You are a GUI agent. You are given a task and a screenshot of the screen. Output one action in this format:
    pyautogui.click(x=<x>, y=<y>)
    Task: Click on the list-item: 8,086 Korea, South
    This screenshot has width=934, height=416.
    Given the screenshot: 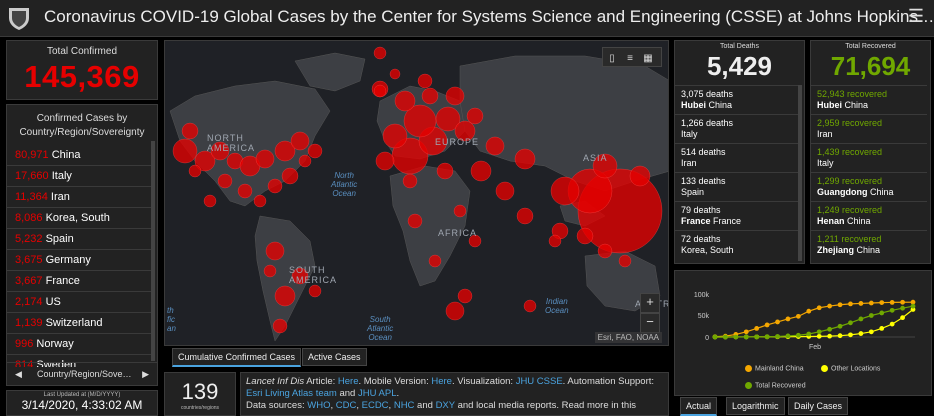 What is the action you would take?
    pyautogui.click(x=80, y=218)
    